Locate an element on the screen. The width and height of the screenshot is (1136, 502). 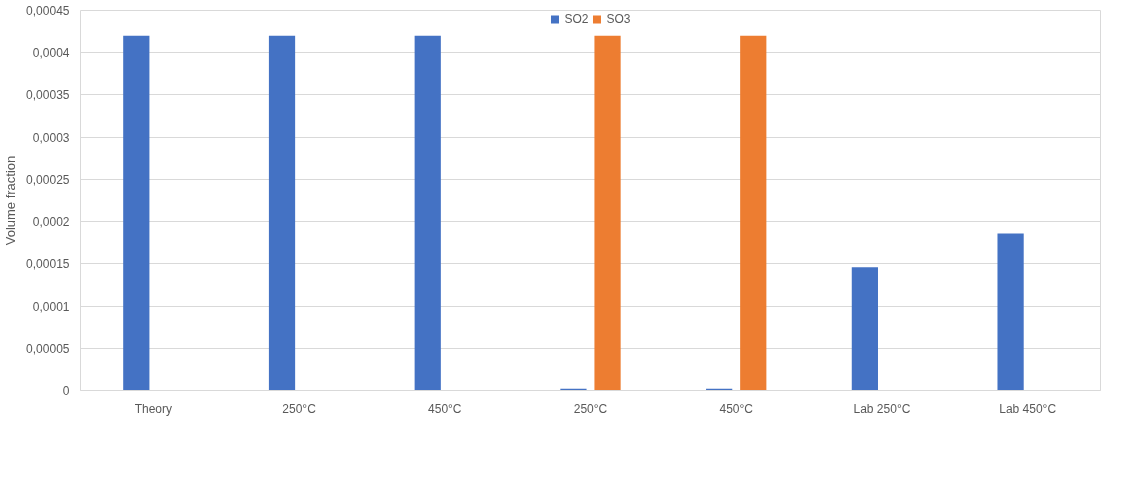
y-tick-label: 0,00015 is located at coordinates (48, 264).